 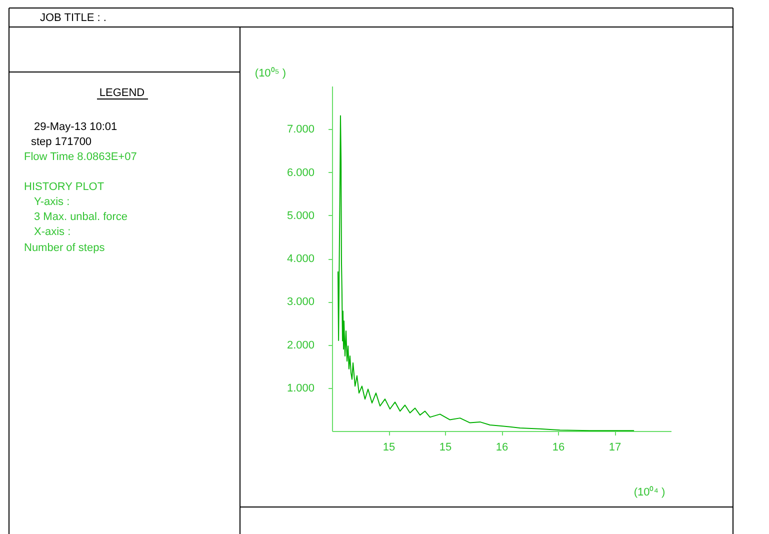 I want to click on text: Y-axis :, so click(x=52, y=202).